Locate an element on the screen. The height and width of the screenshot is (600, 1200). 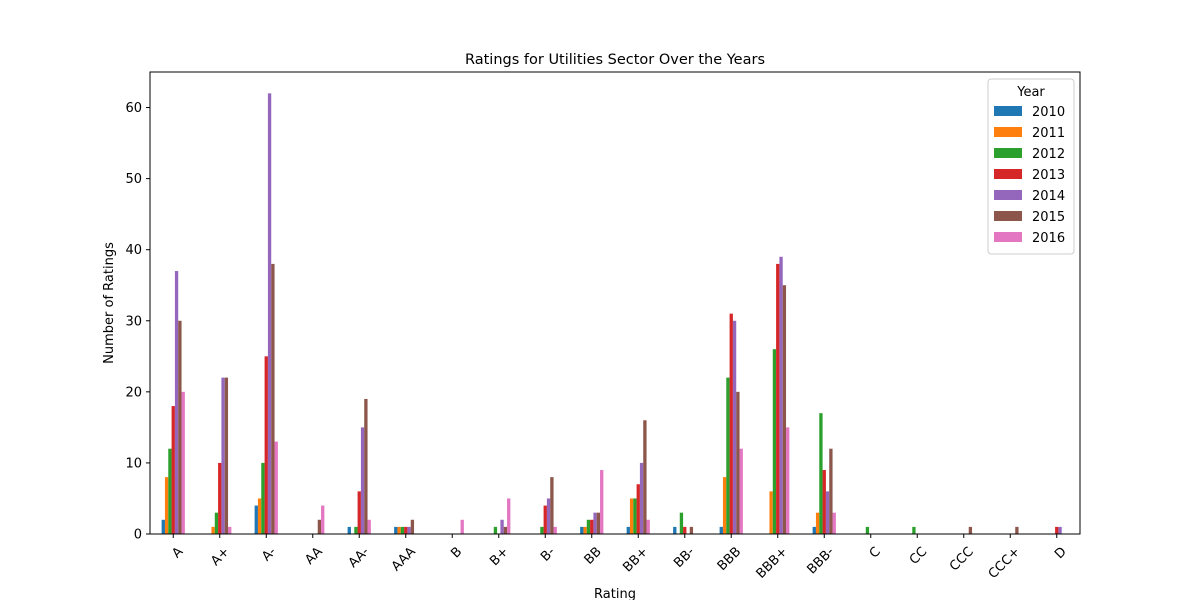
legend: Year 2010 2011 2012 2013 2014 2015 2016 is located at coordinates (1031, 166).